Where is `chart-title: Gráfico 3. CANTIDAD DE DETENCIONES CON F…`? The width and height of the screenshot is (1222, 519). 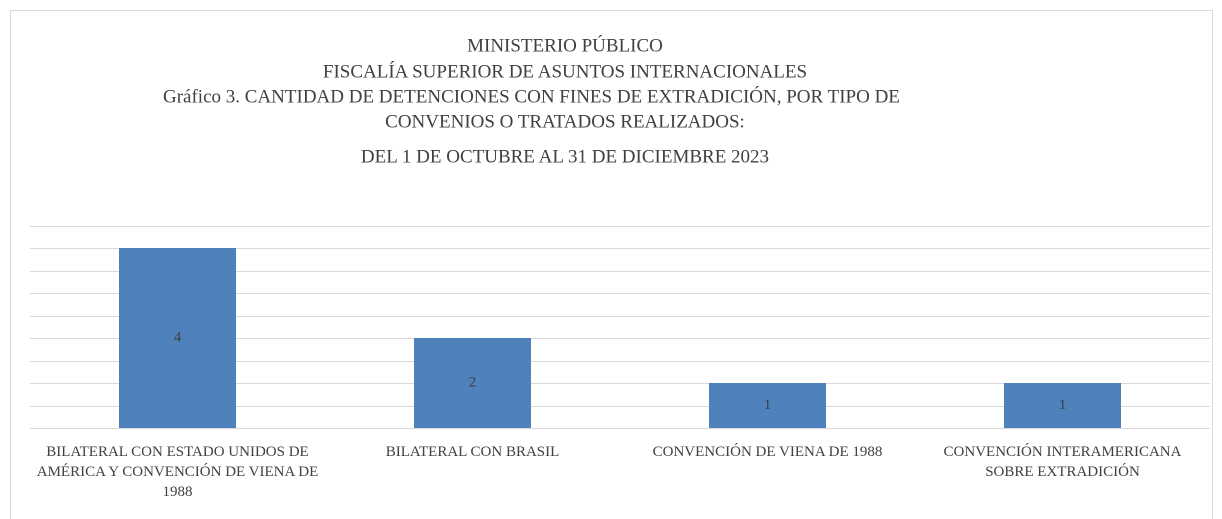
chart-title: Gráfico 3. CANTIDAD DE DETENCIONES CON F… is located at coordinates (531, 96).